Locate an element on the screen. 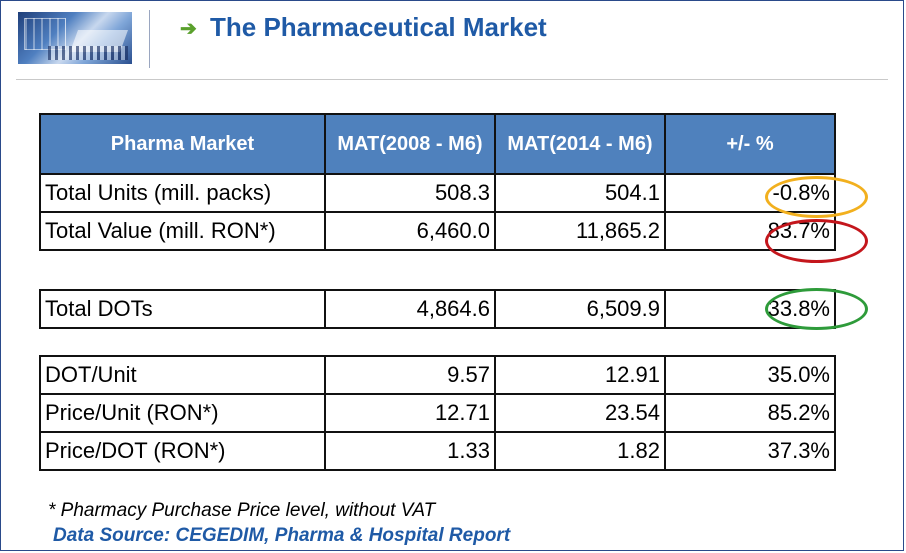 The height and width of the screenshot is (553, 906). cell-value: 12.91 is located at coordinates (580, 375).